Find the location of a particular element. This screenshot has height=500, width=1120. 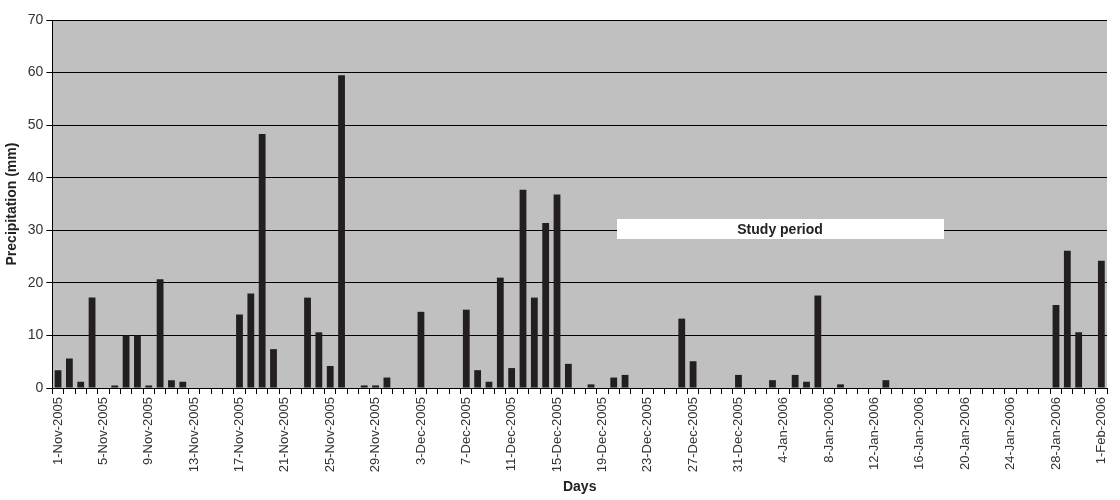

y-tick-label: 20 is located at coordinates (35, 281).